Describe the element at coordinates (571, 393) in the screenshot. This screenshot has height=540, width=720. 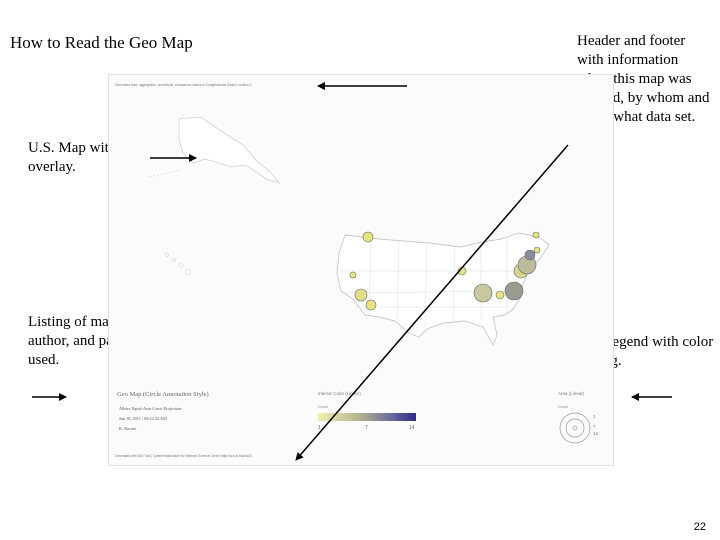
I see `area-legend-title: Area (Linear)` at that location.